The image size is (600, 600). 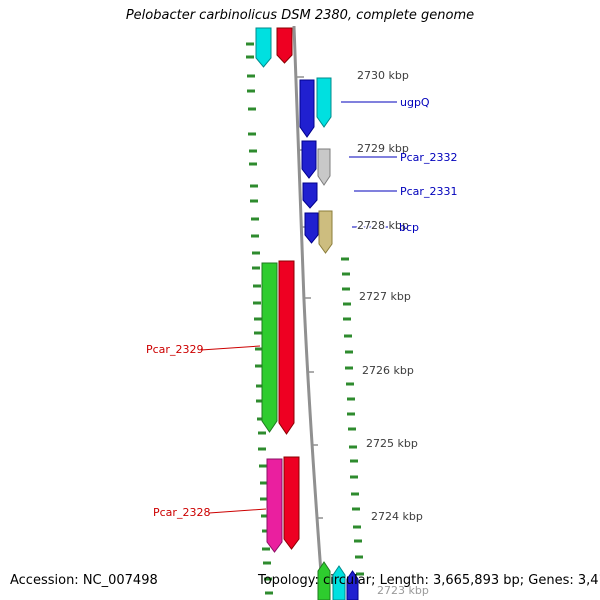 I want to click on gene-label-pcar-2329: Pcar_2329, so click(x=174, y=349).